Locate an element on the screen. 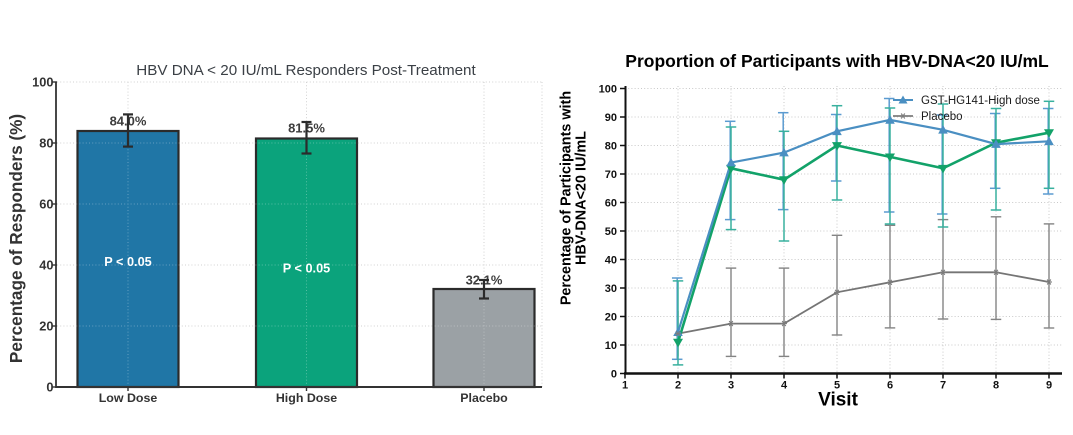 This screenshot has width=1073, height=435. svg-text:Percentage of Participants wit: Percentage of Participants with is located at coordinates (567, 198).